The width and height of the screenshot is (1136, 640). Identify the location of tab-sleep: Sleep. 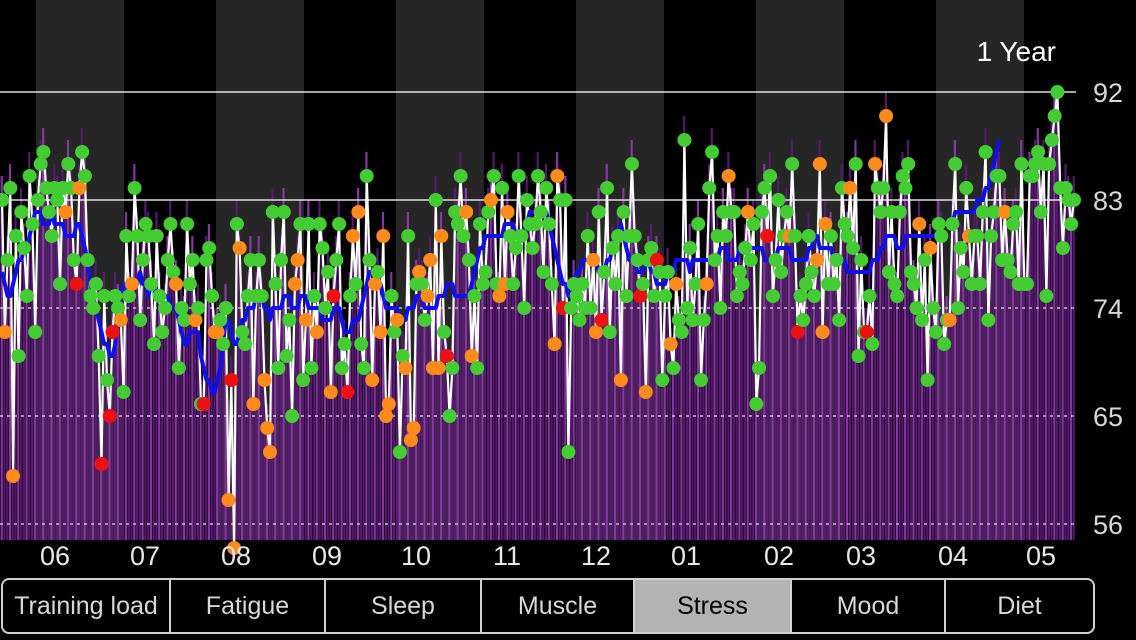
(404, 606).